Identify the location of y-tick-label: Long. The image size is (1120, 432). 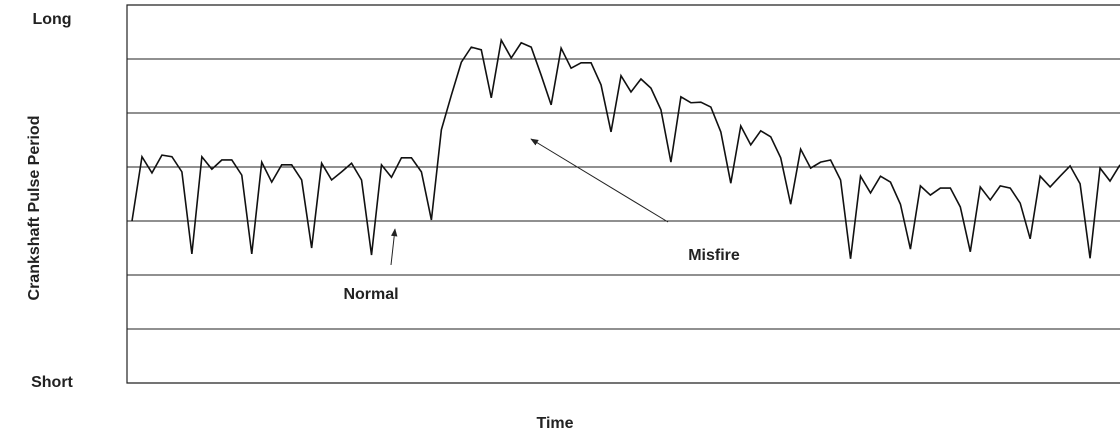
(51, 19).